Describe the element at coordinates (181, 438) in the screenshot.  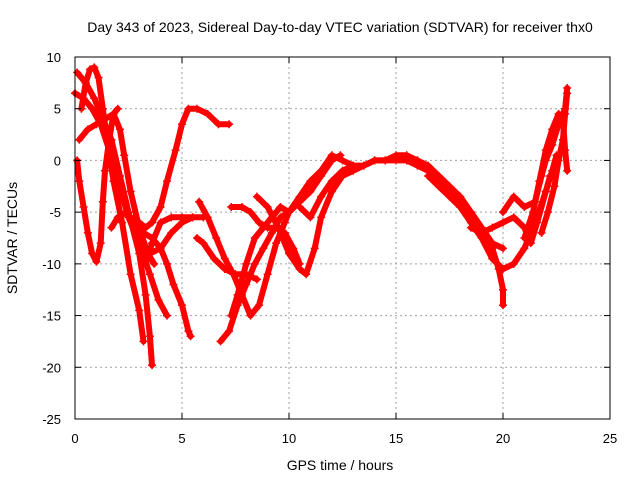
I see `x-tick-label: 5` at that location.